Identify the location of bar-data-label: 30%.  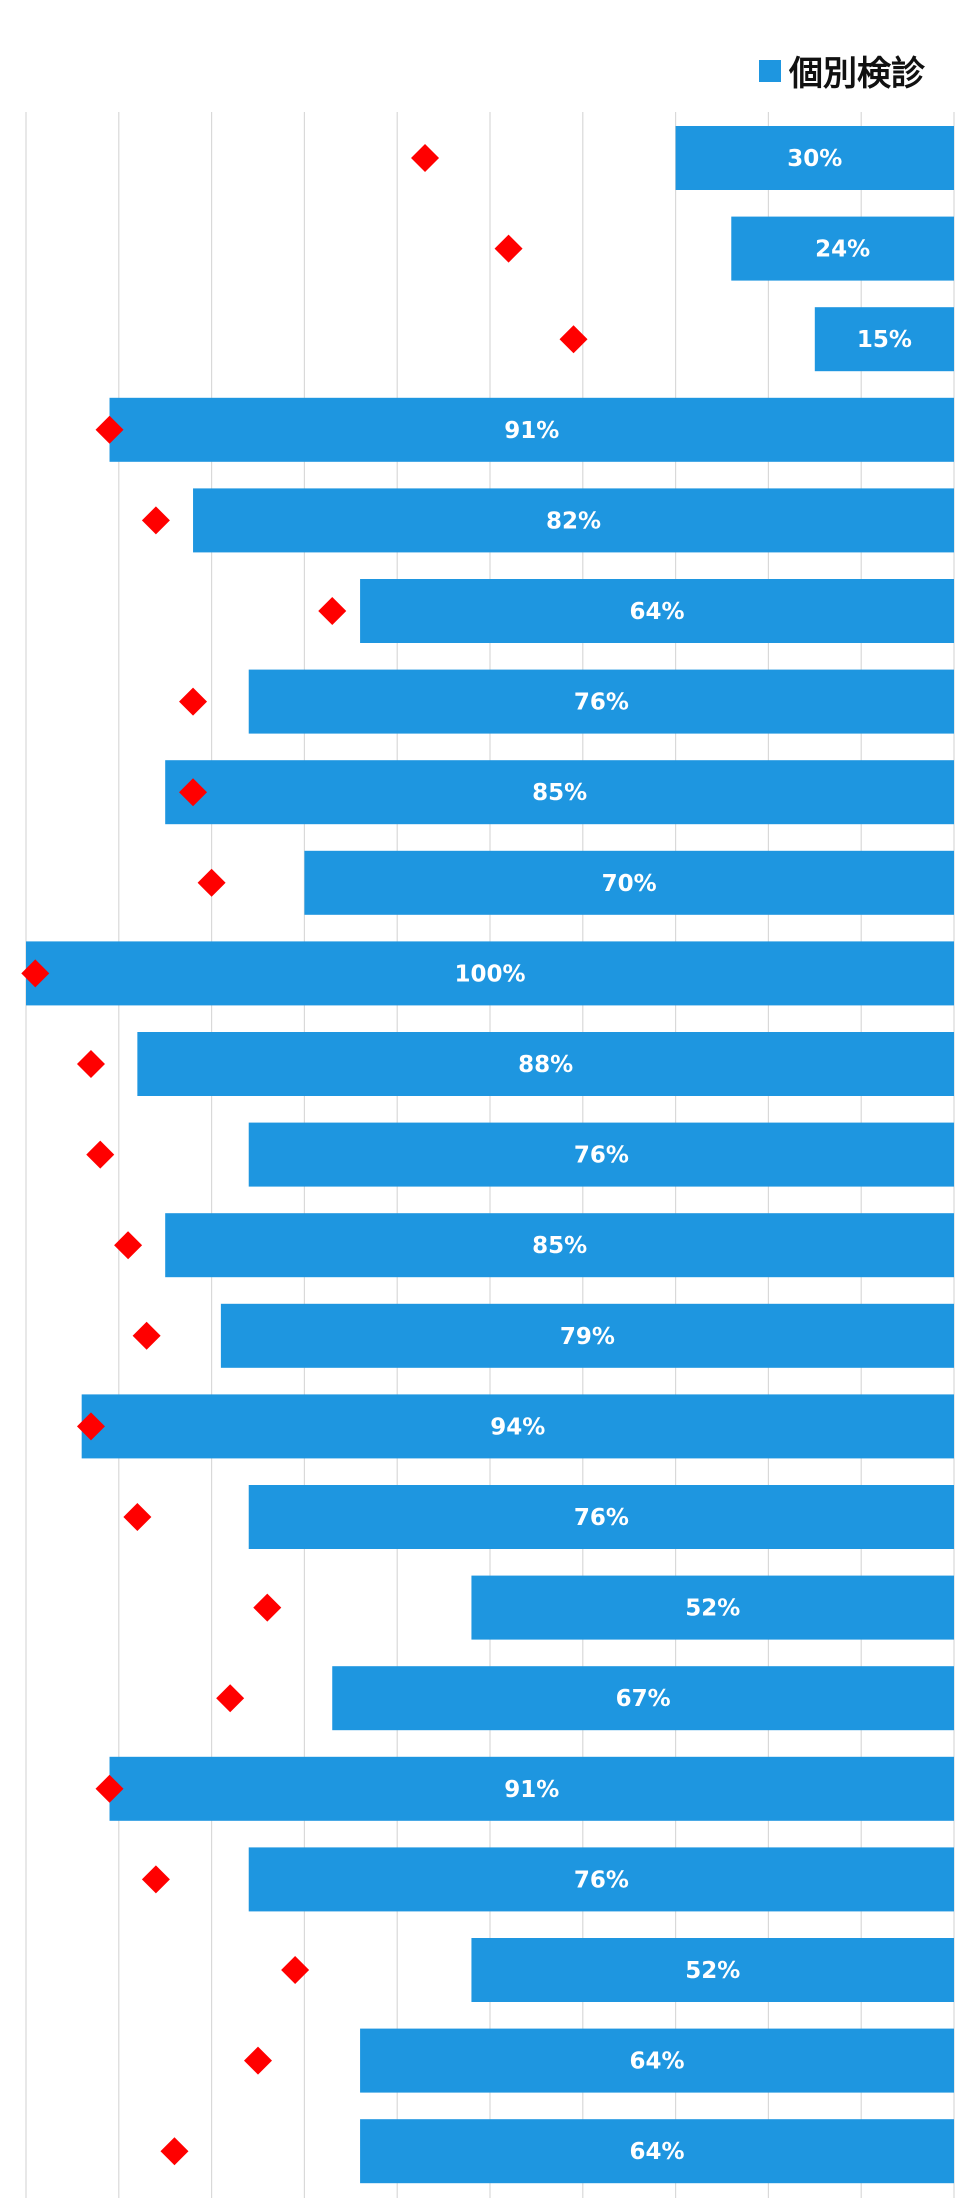
(814, 159).